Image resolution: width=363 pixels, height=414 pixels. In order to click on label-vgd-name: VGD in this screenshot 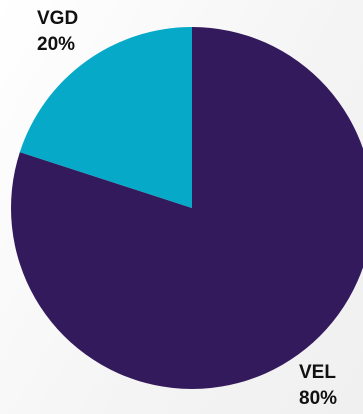, I will do `click(57, 18)`.